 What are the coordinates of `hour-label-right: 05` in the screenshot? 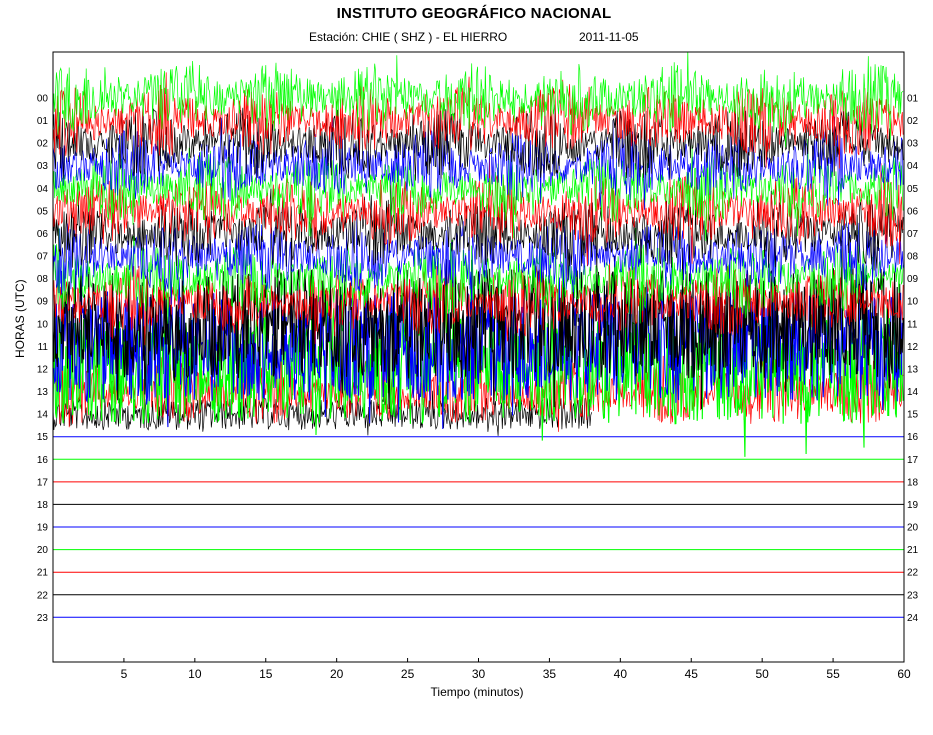 It's located at (913, 189).